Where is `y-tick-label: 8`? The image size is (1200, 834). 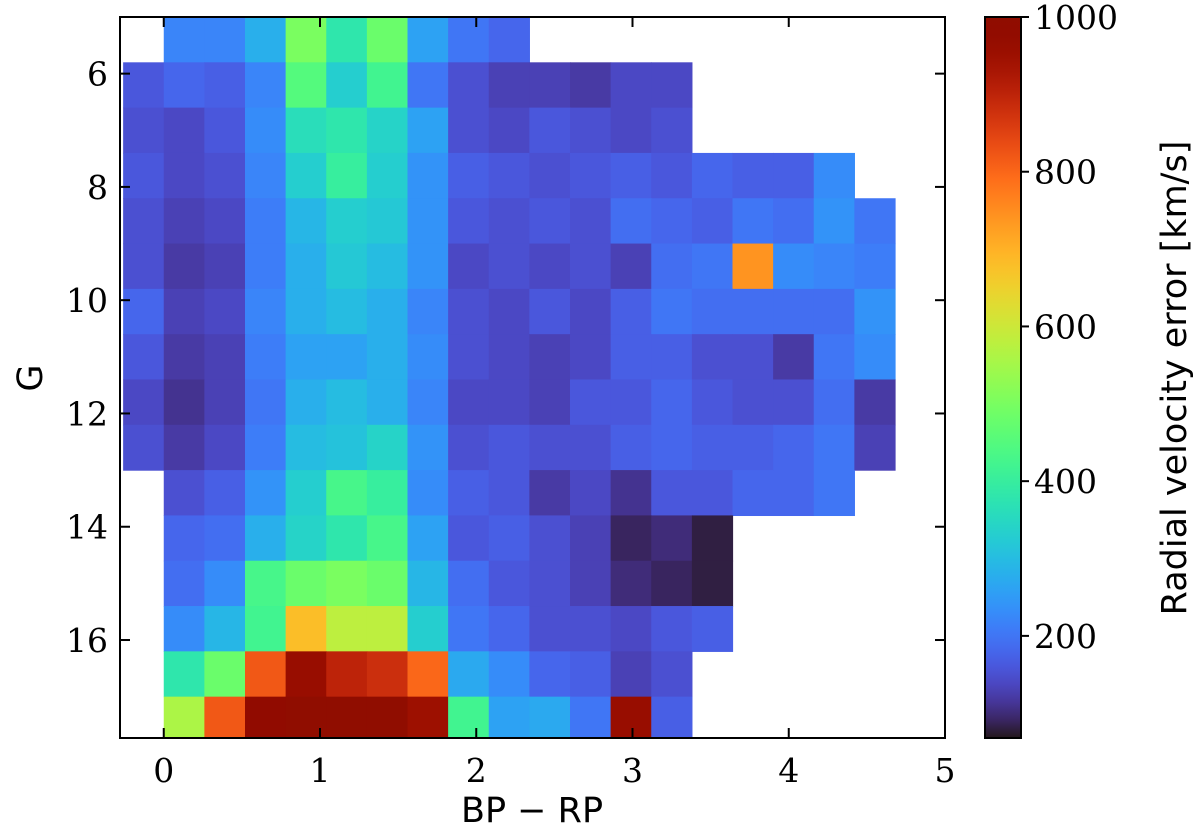
y-tick-label: 8 is located at coordinates (97, 187).